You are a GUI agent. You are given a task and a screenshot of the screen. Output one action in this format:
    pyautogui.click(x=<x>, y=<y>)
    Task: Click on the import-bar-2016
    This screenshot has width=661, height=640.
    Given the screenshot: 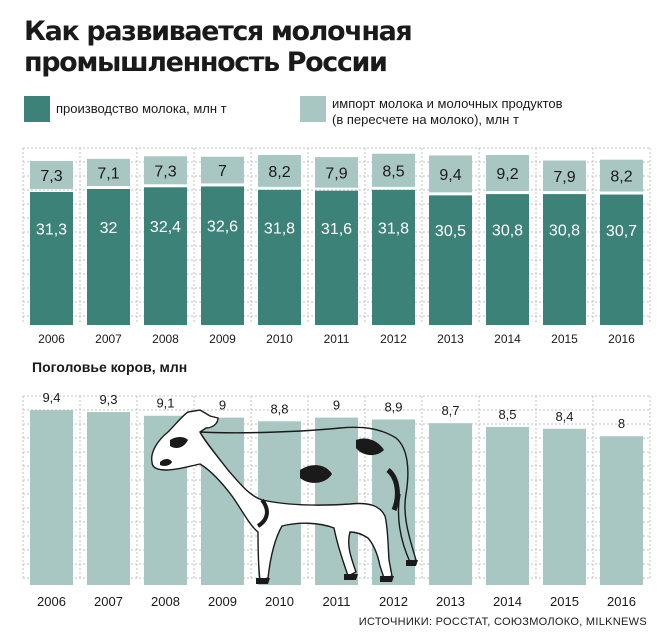 What is the action you would take?
    pyautogui.click(x=621, y=175)
    